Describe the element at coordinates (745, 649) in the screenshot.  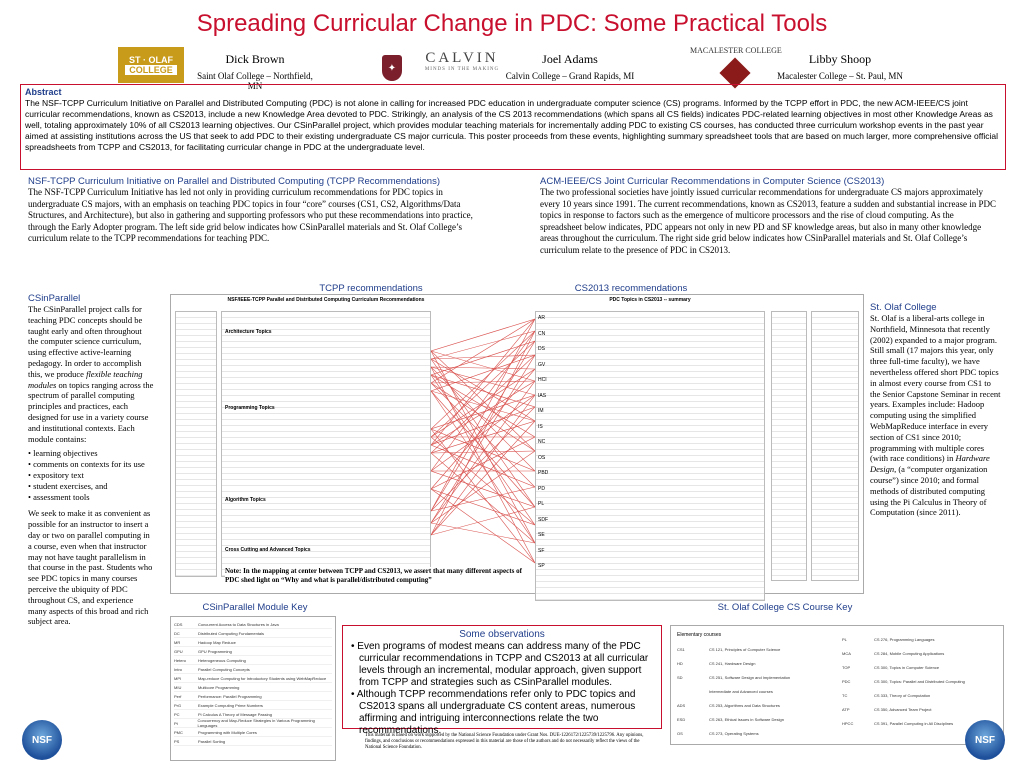
I see `course-title: CS 121, Principles of Computer Science` at that location.